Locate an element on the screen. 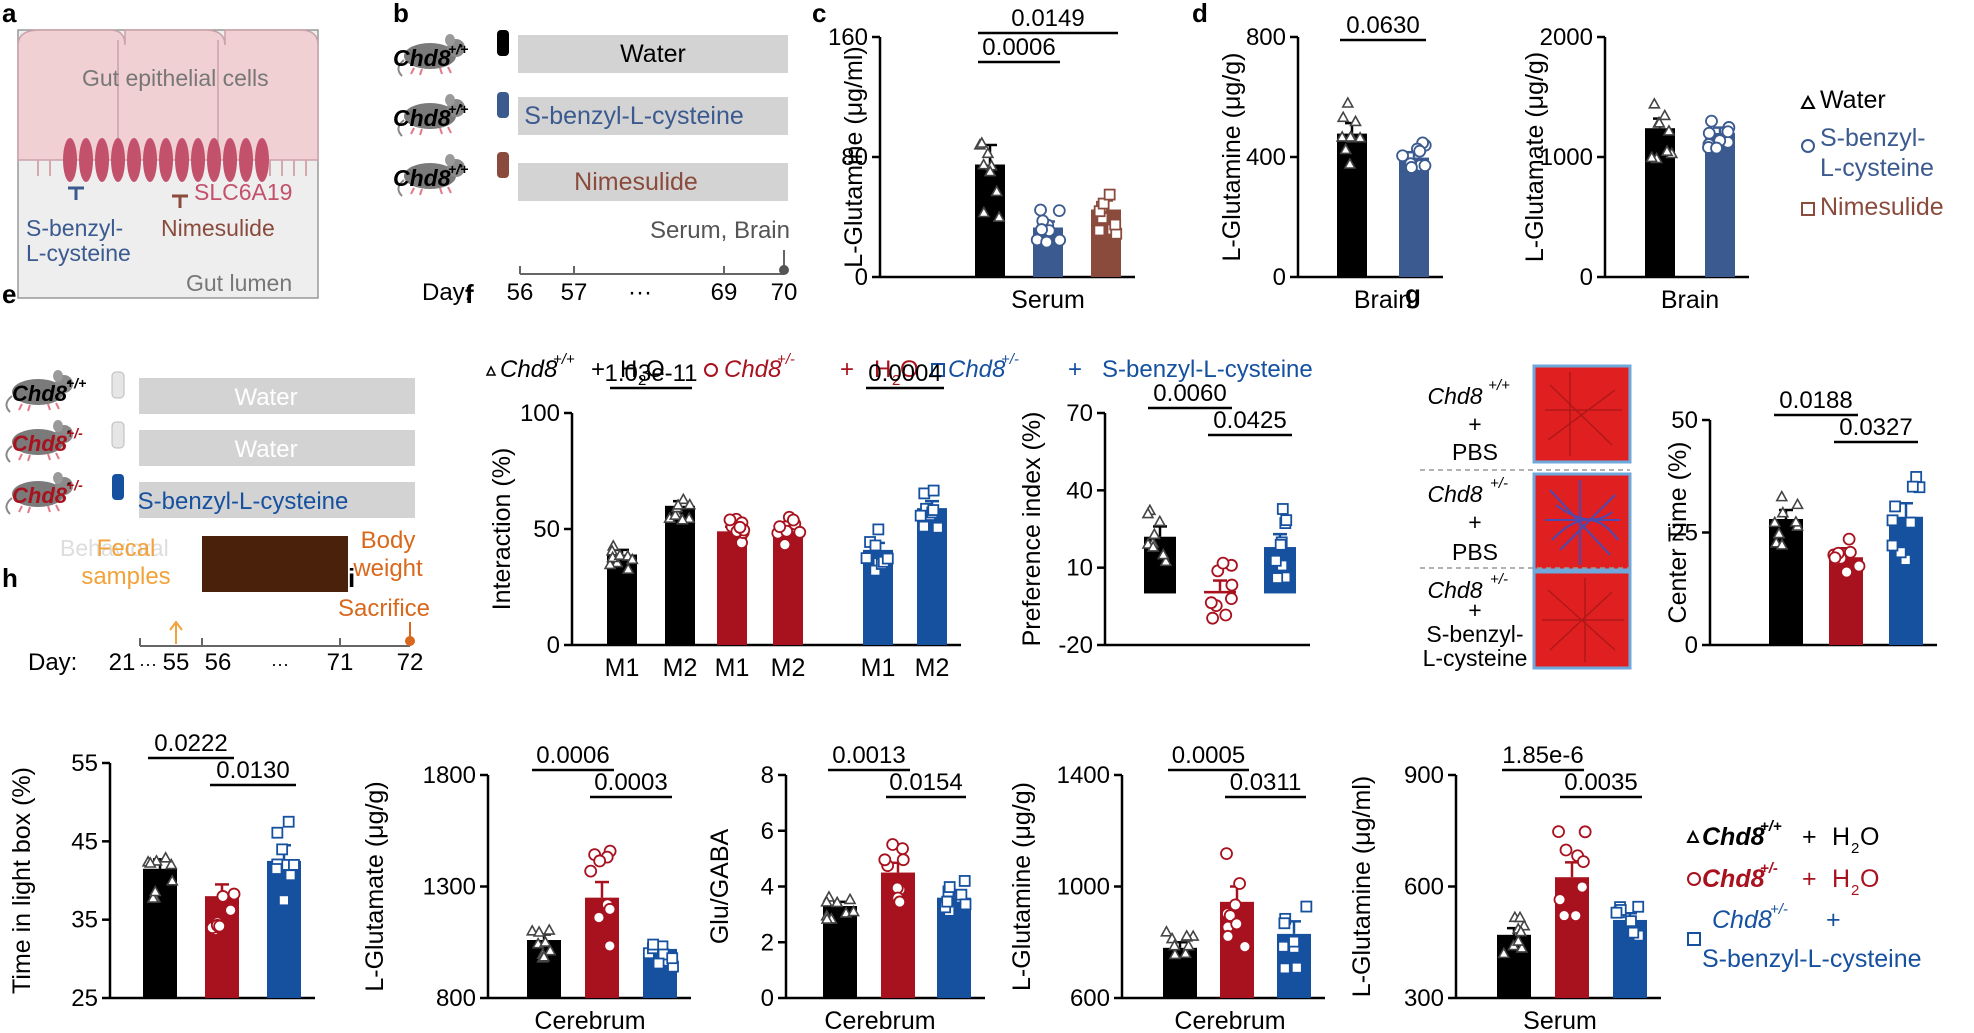 The height and width of the screenshot is (1033, 1974). e-timeline is located at coordinates (275, 642).